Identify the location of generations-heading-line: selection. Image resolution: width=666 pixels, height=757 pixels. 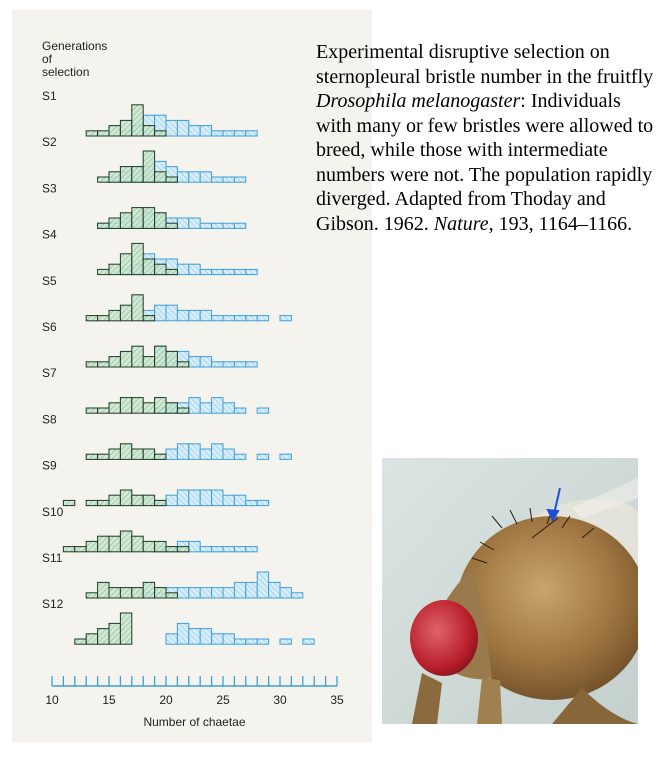
(65, 72).